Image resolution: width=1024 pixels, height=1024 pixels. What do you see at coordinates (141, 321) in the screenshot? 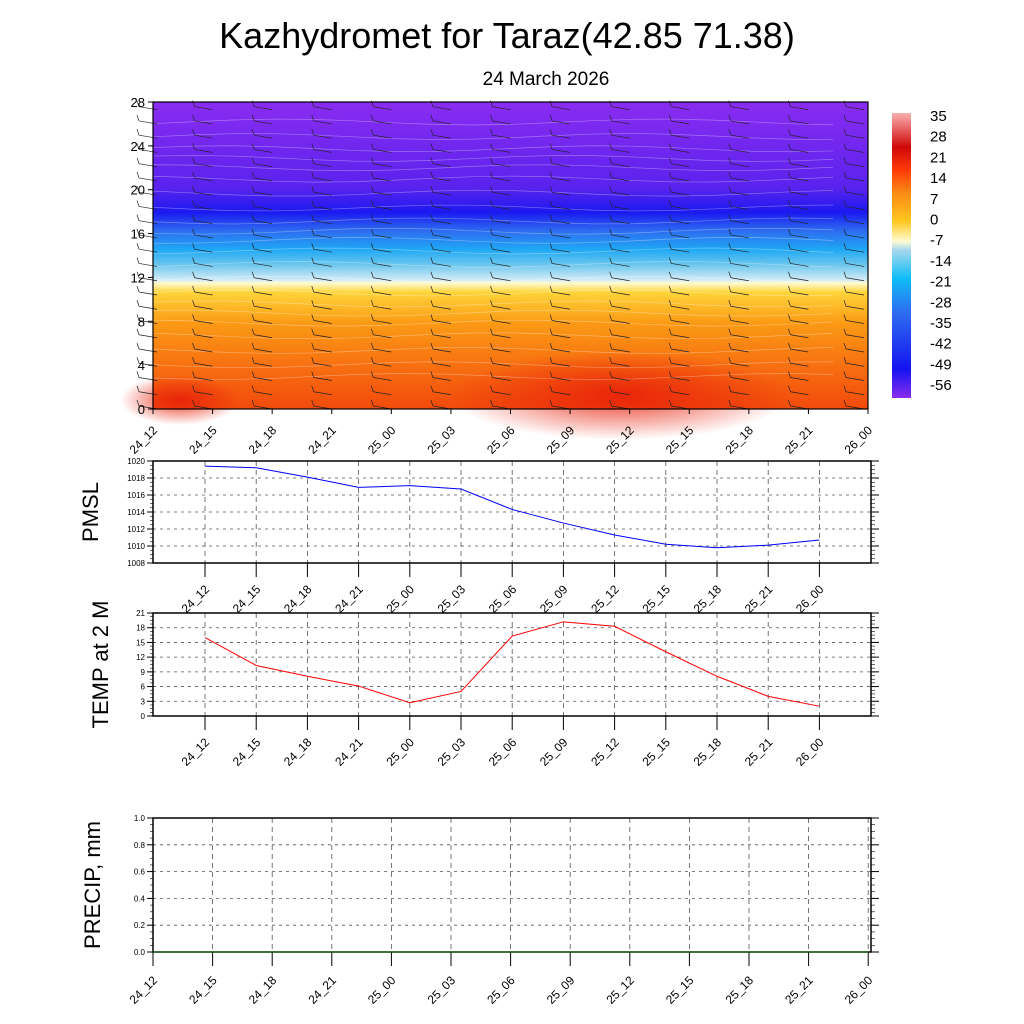
I see `y-tick-label: 8` at bounding box center [141, 321].